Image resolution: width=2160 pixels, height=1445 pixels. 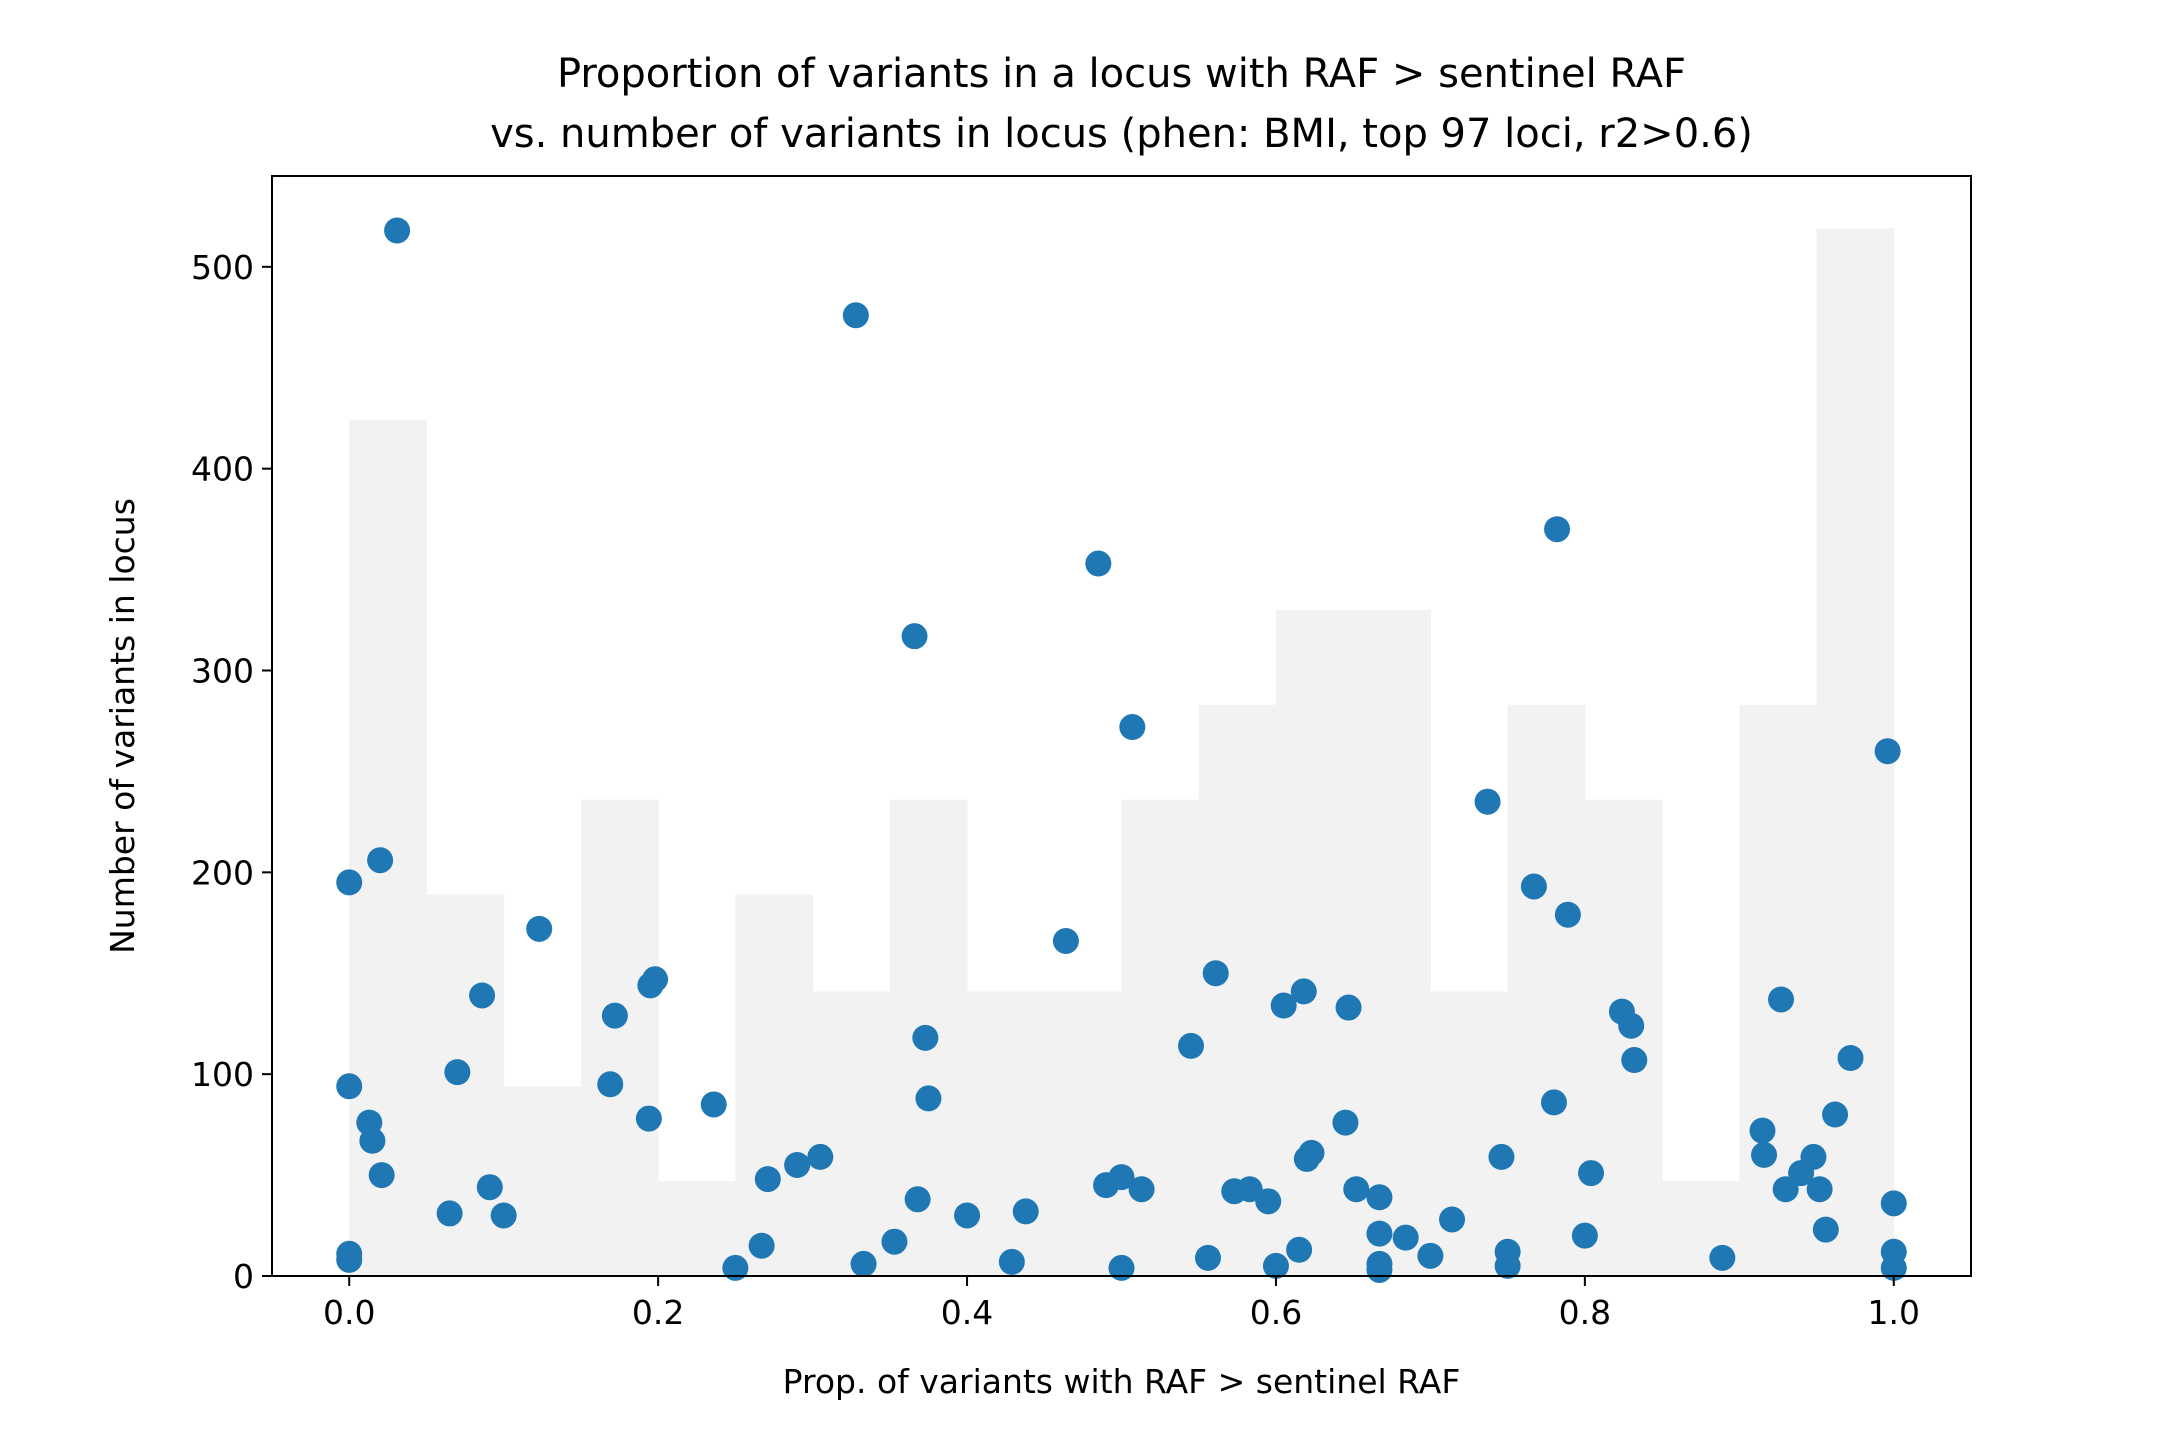 What do you see at coordinates (967, 1312) in the screenshot?
I see `x-tick-label: 0.4` at bounding box center [967, 1312].